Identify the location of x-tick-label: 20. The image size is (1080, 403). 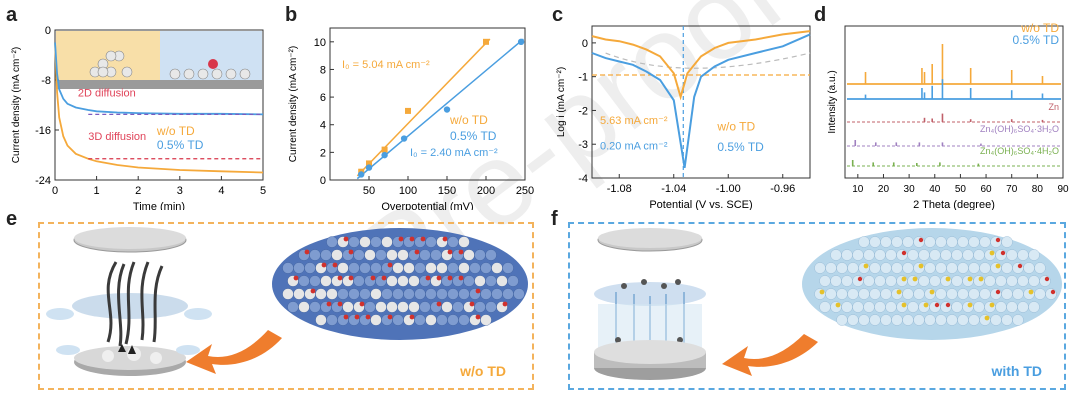
(884, 189).